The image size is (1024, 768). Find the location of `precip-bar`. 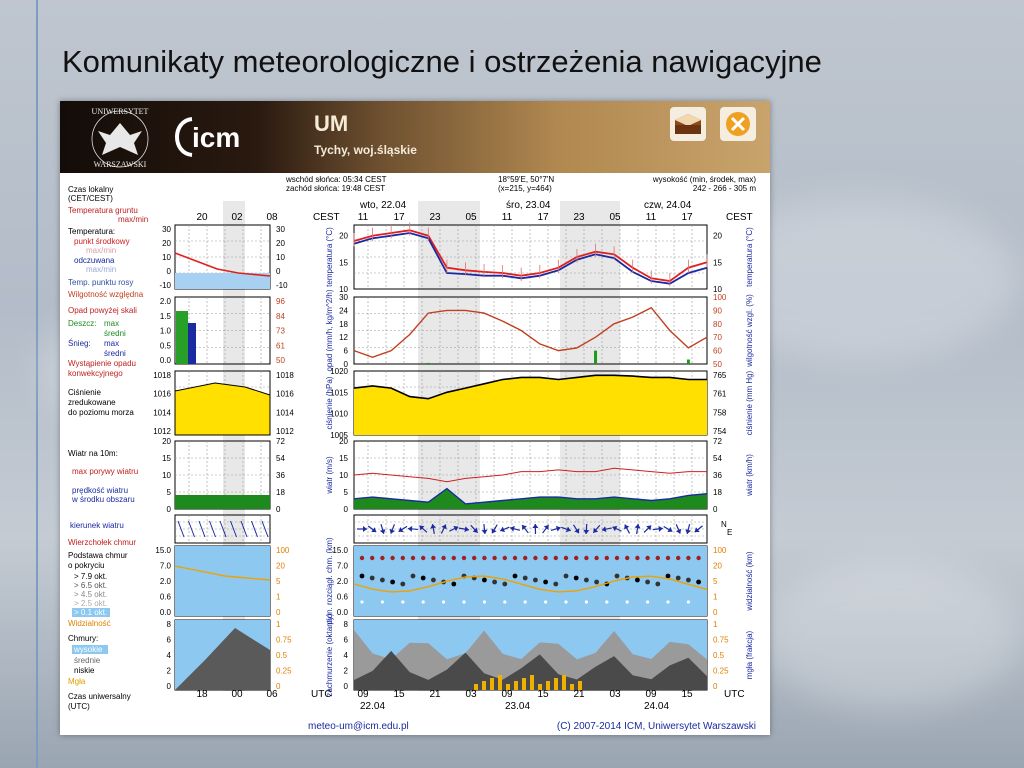

precip-bar is located at coordinates (428, 363).